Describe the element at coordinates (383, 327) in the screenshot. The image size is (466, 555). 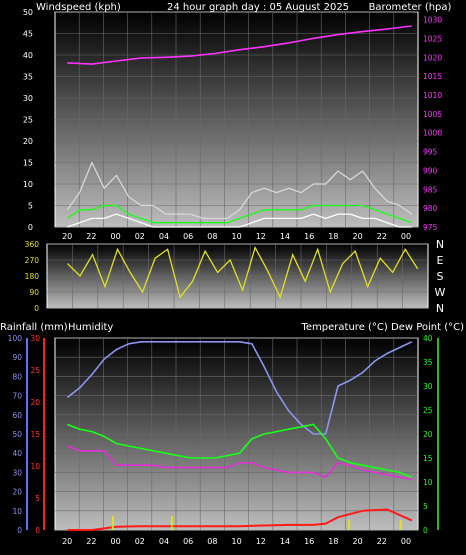
I see `temperature-axis-label: Temperature (°C) Dew Point (°C)` at that location.